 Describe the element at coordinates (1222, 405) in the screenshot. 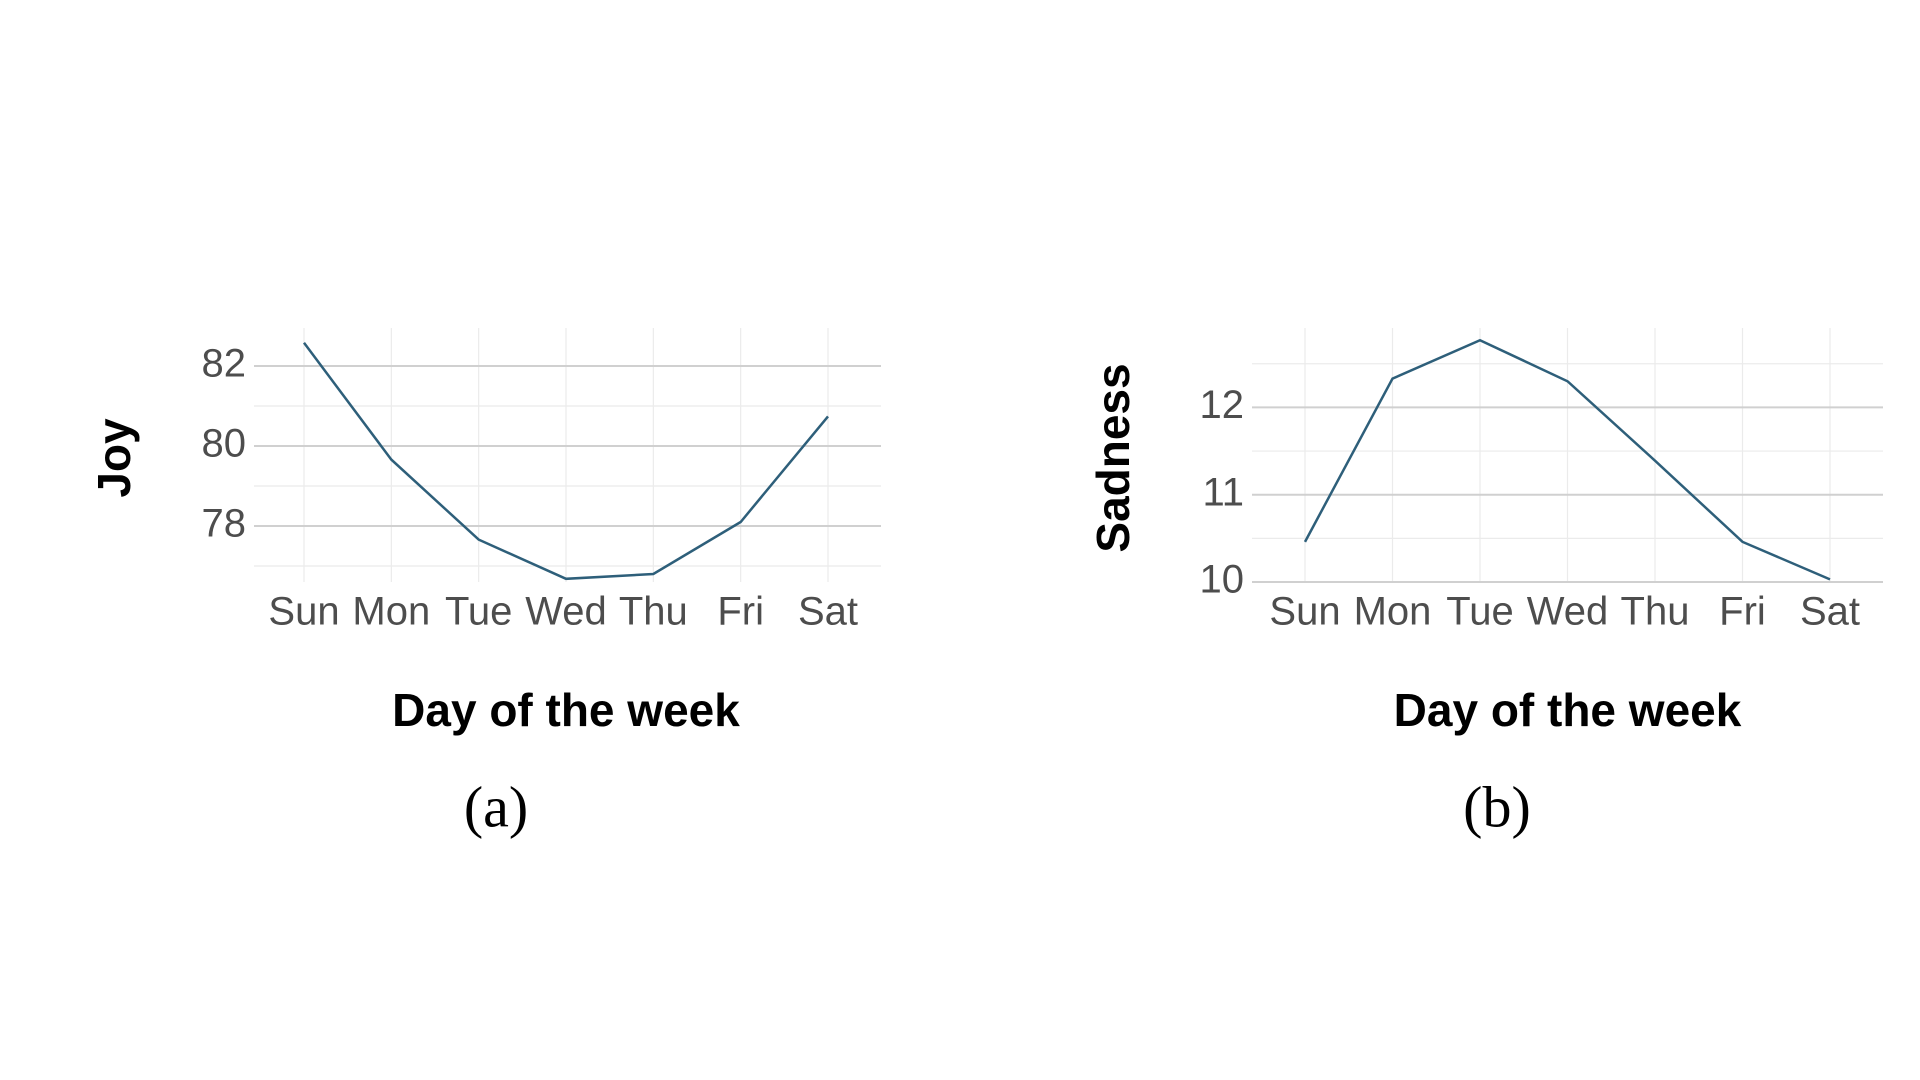

I see `y-tick-label: 12` at that location.